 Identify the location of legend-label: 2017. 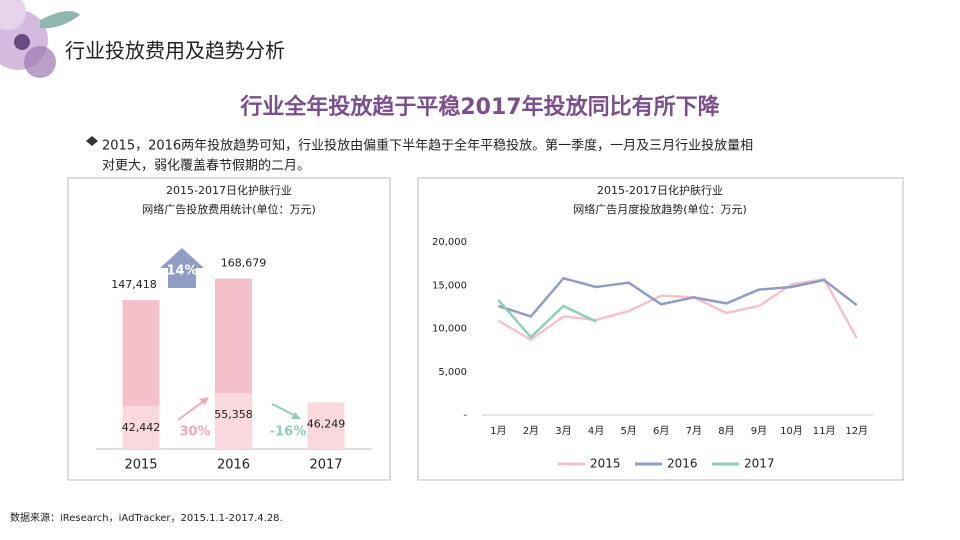
(759, 464).